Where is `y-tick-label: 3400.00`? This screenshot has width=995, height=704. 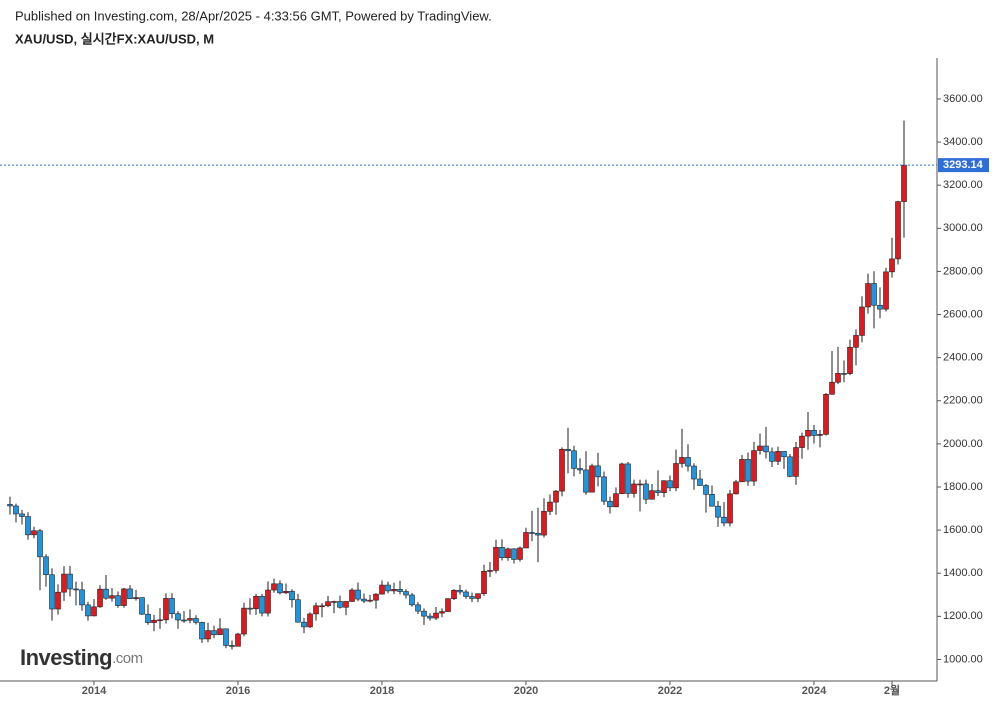
y-tick-label: 3400.00 is located at coordinates (963, 142).